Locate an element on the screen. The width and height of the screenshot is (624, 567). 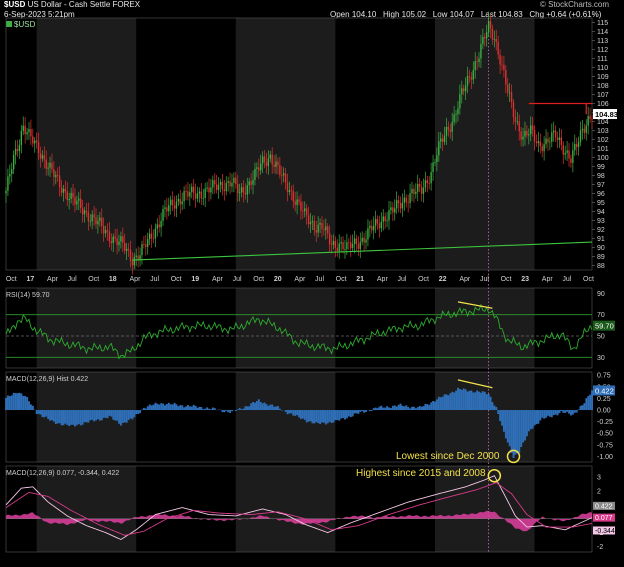
y-tick-label: 110 is located at coordinates (602, 68).